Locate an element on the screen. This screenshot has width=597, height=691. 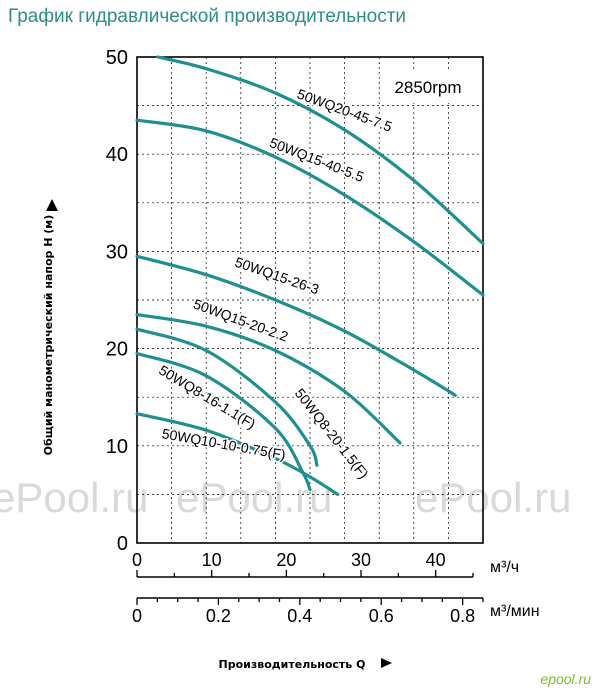
y-axis-label: Общий манометрический напор Н (м) is located at coordinates (48, 335).